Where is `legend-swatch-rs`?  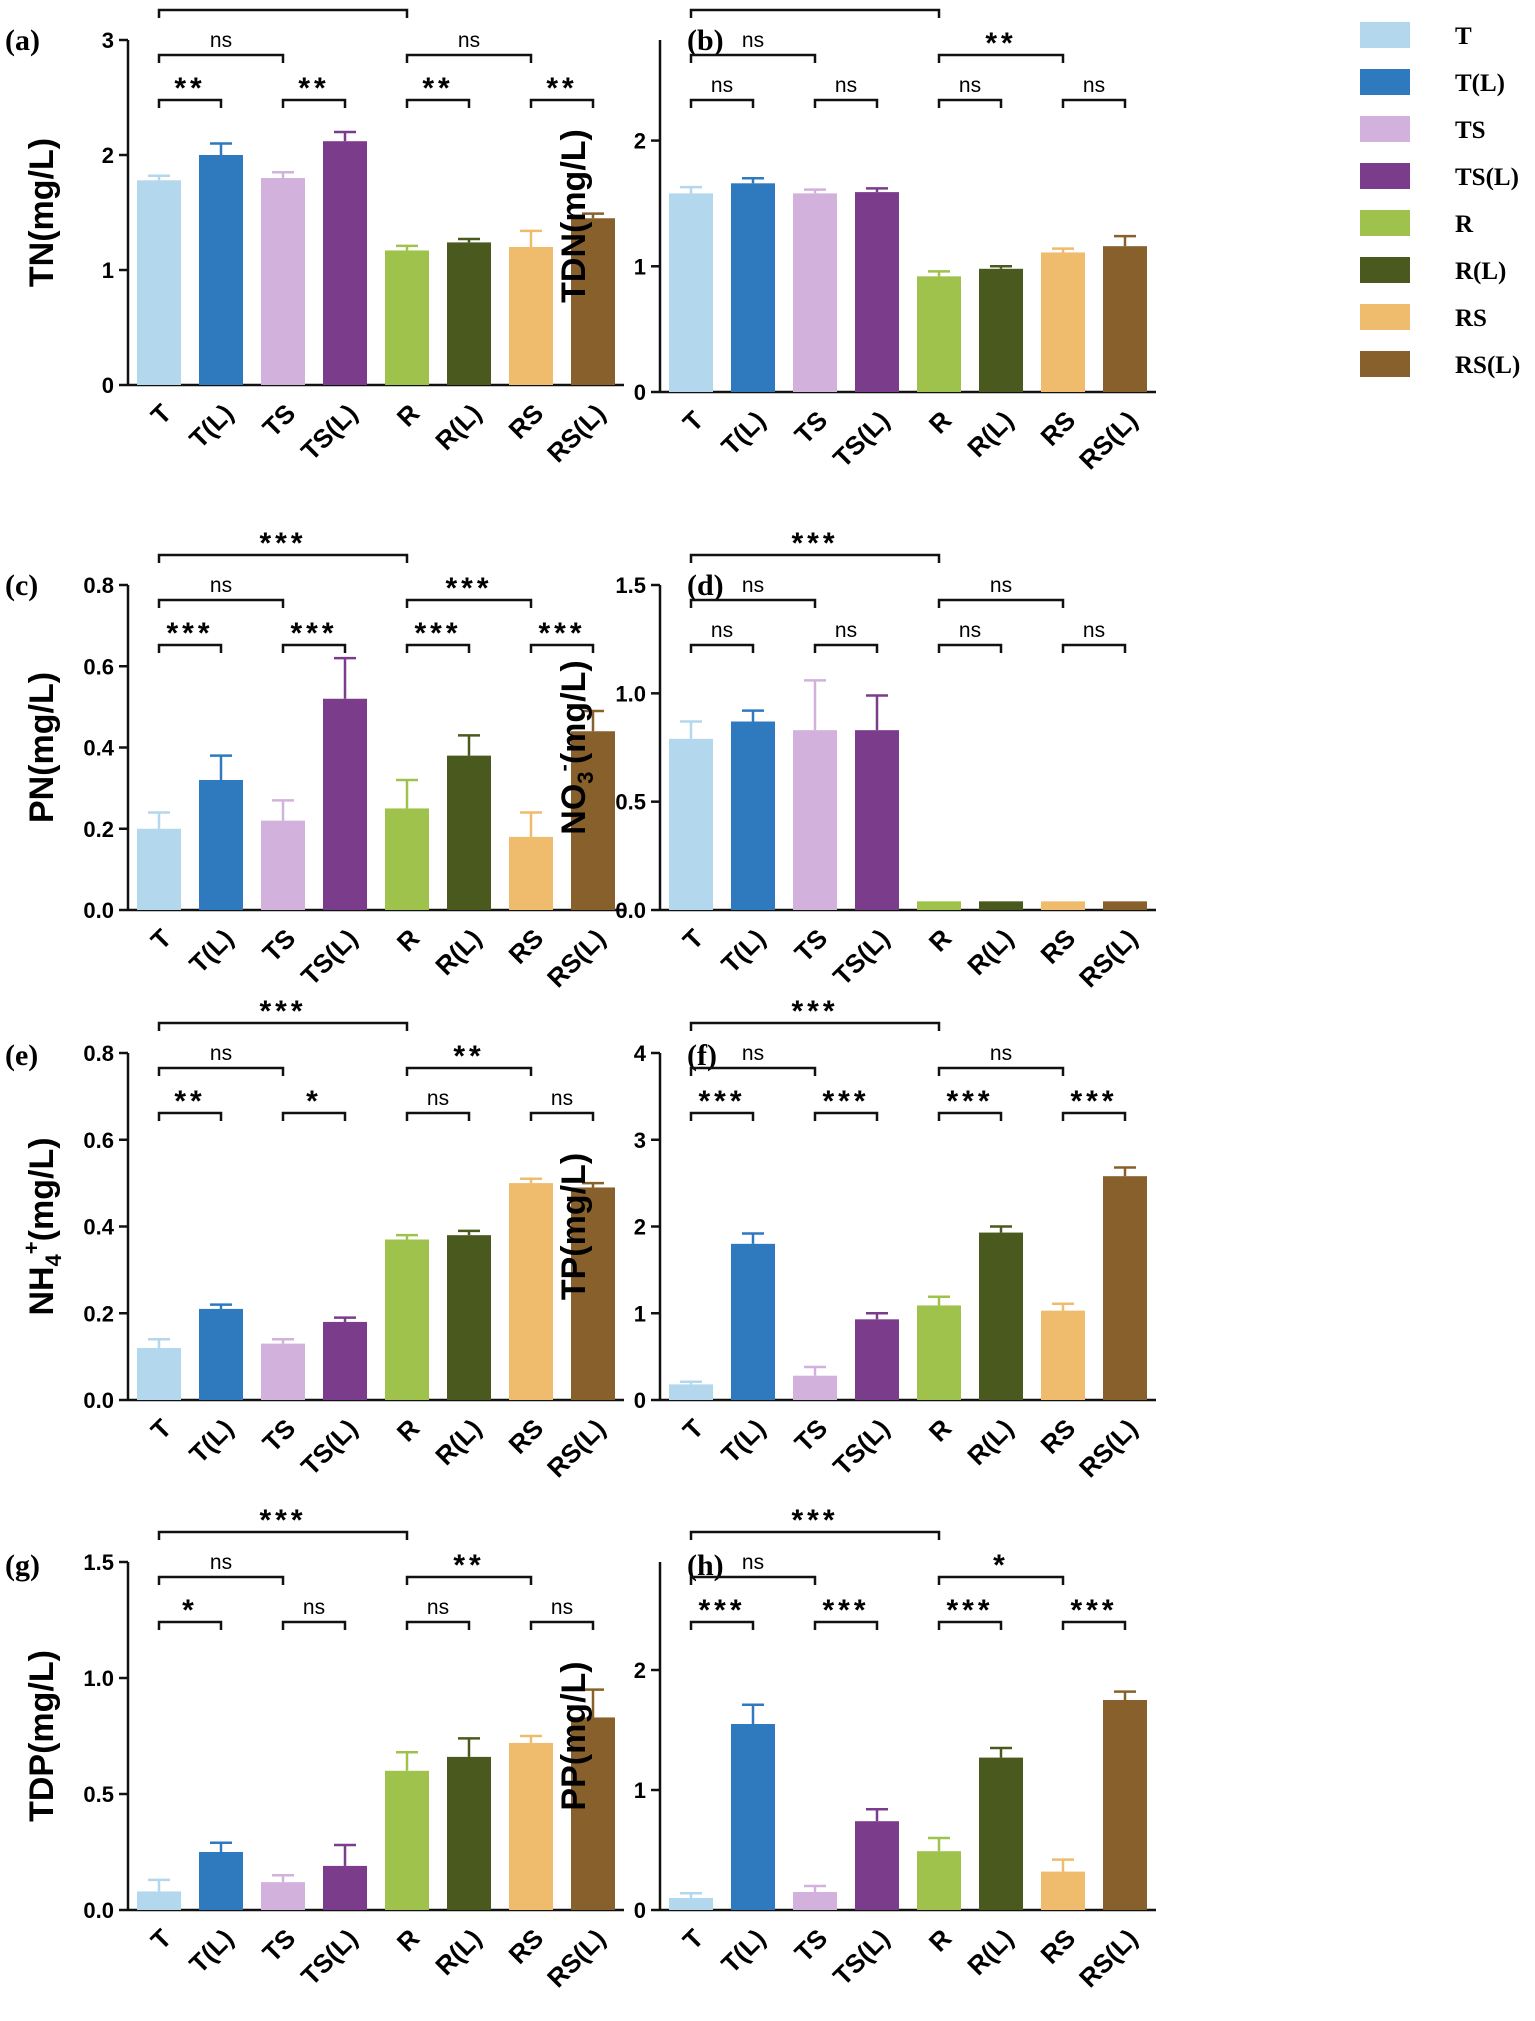
legend-swatch-rs is located at coordinates (1385, 317).